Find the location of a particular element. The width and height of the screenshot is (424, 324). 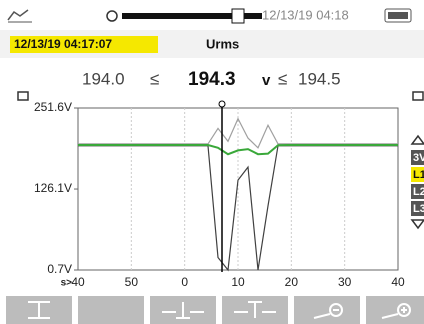

readout-unit: v is located at coordinates (266, 80).